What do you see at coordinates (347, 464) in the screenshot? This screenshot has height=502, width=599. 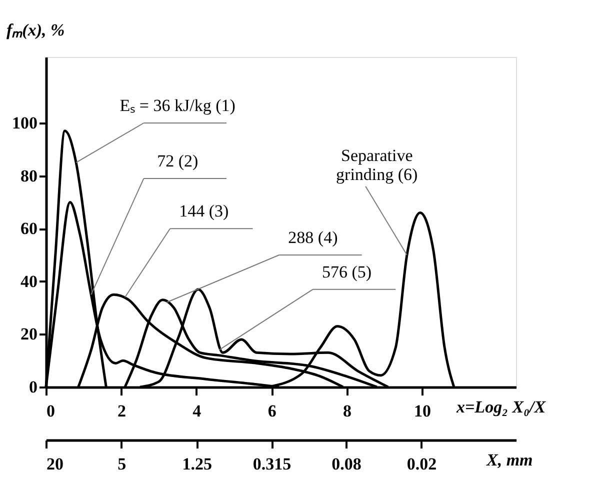 I see `x2-tick-label: 0.08` at bounding box center [347, 464].